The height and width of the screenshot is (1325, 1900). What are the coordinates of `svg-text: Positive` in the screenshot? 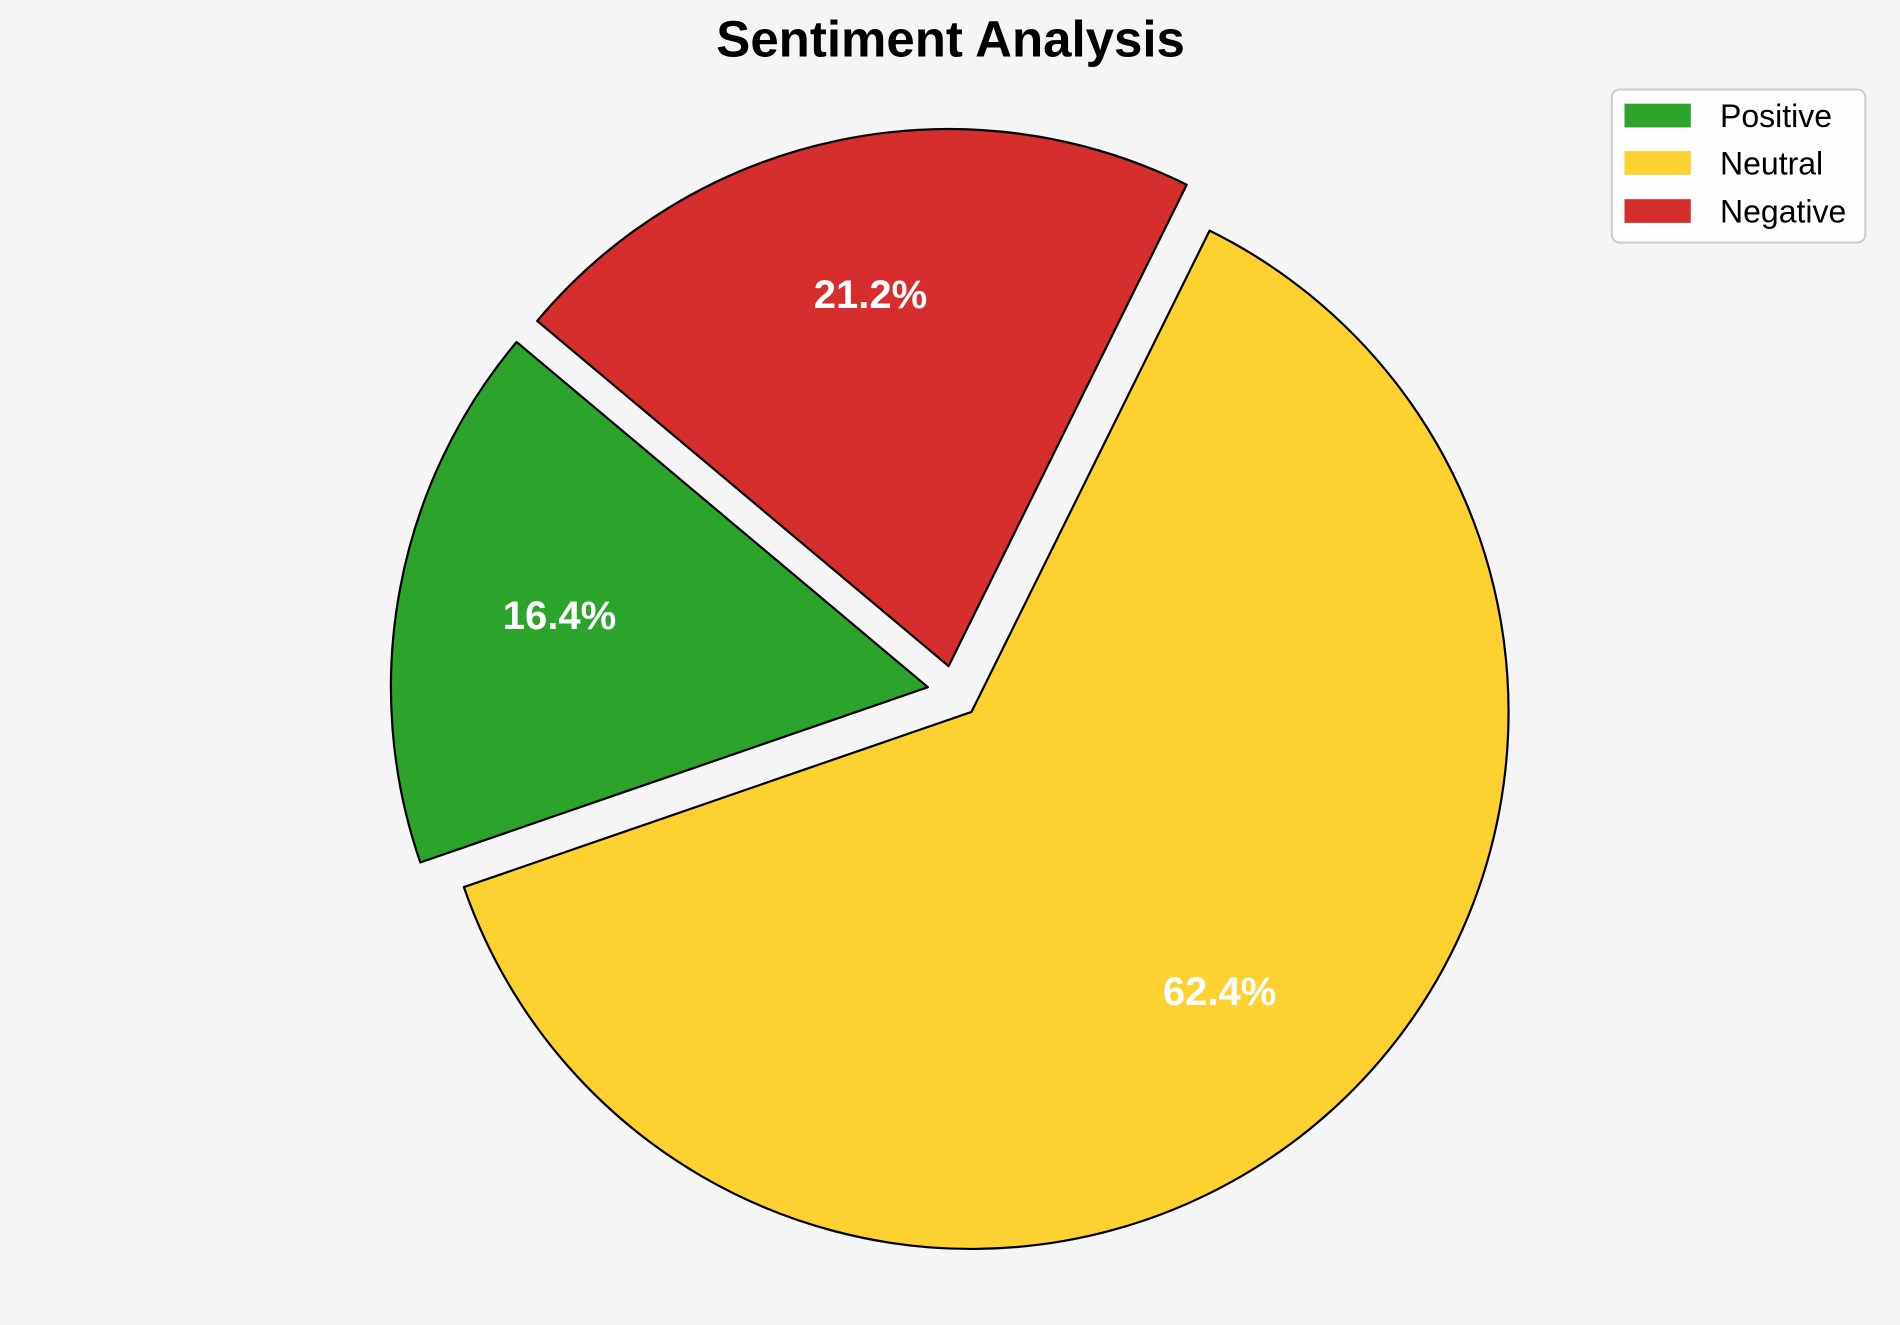 It's located at (1776, 116).